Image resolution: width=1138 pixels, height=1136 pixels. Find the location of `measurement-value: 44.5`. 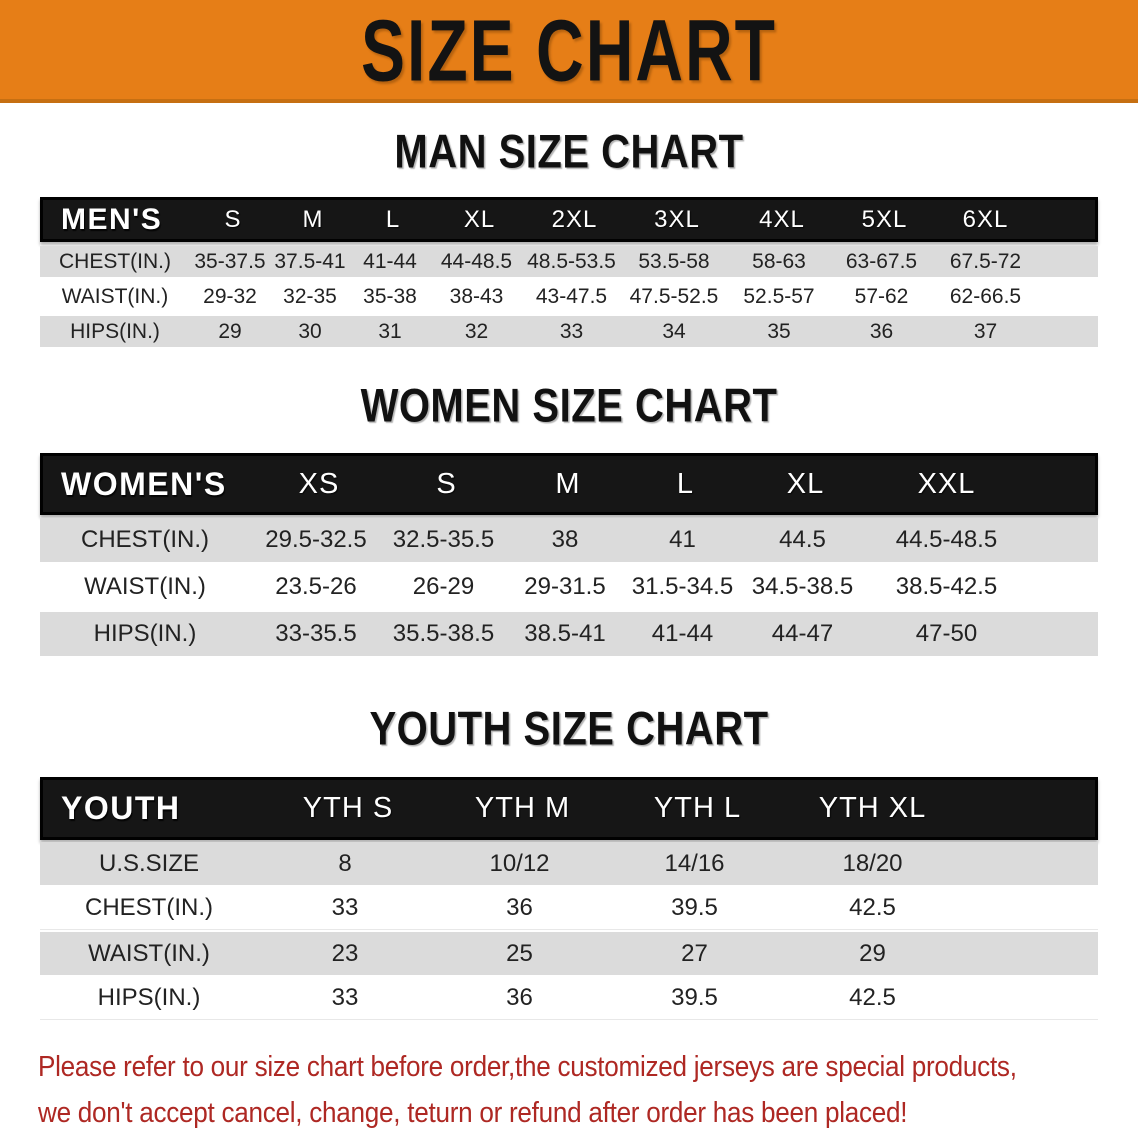

measurement-value: 44.5 is located at coordinates (802, 539).